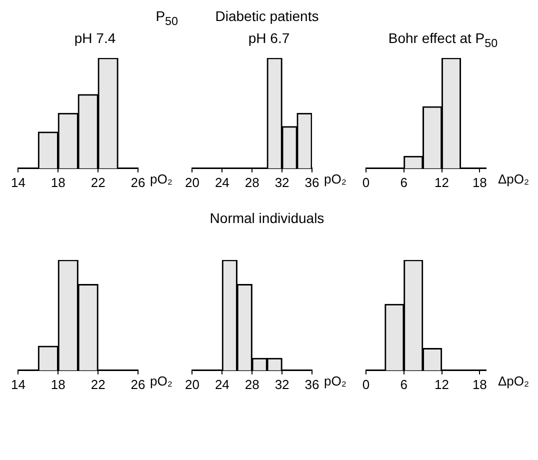  Describe the element at coordinates (443, 40) in the screenshot. I see `chart-title: Bohr effect at P$_{50}$` at that location.